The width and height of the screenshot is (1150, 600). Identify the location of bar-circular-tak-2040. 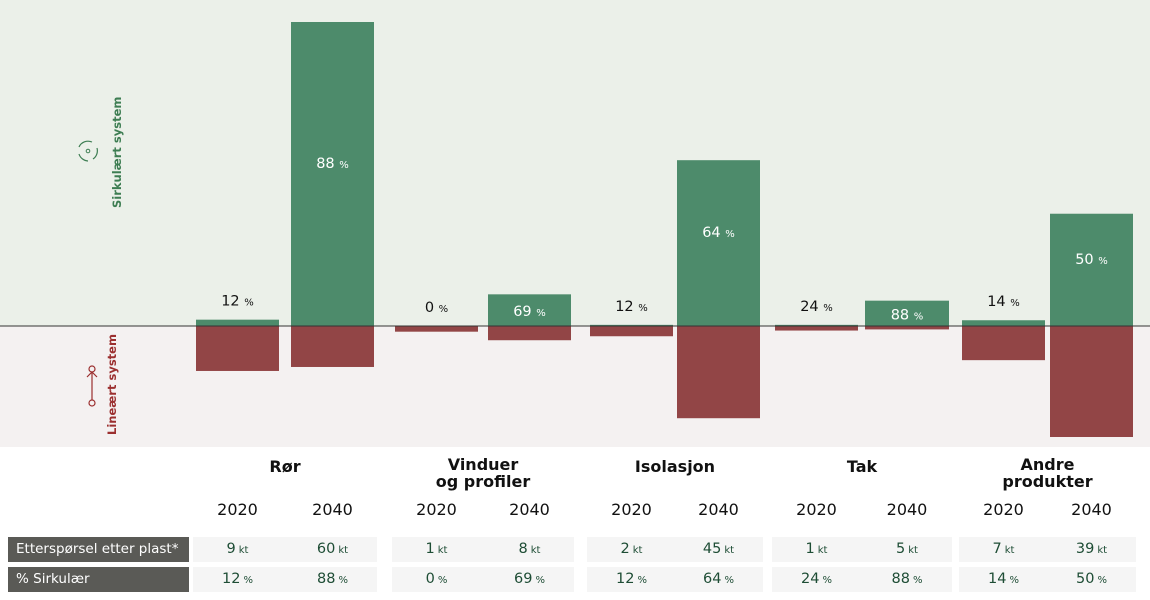
(907, 313).